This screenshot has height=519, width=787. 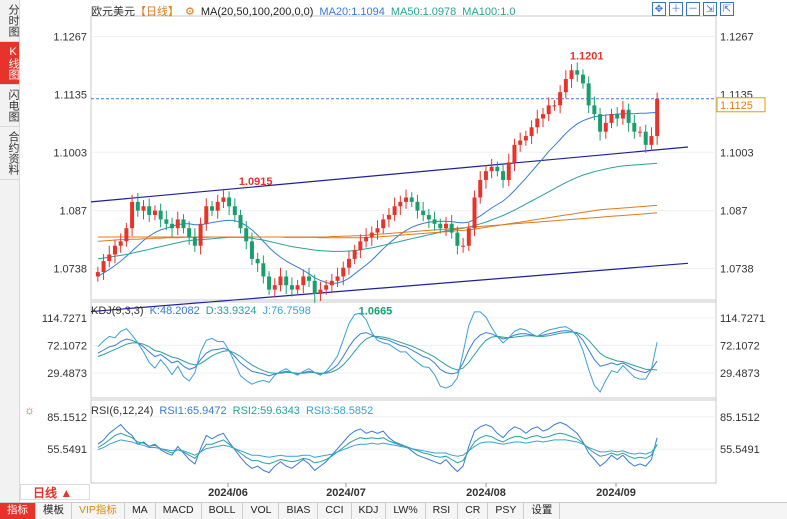 I want to click on zoom-out-icon: －, so click(x=693, y=9).